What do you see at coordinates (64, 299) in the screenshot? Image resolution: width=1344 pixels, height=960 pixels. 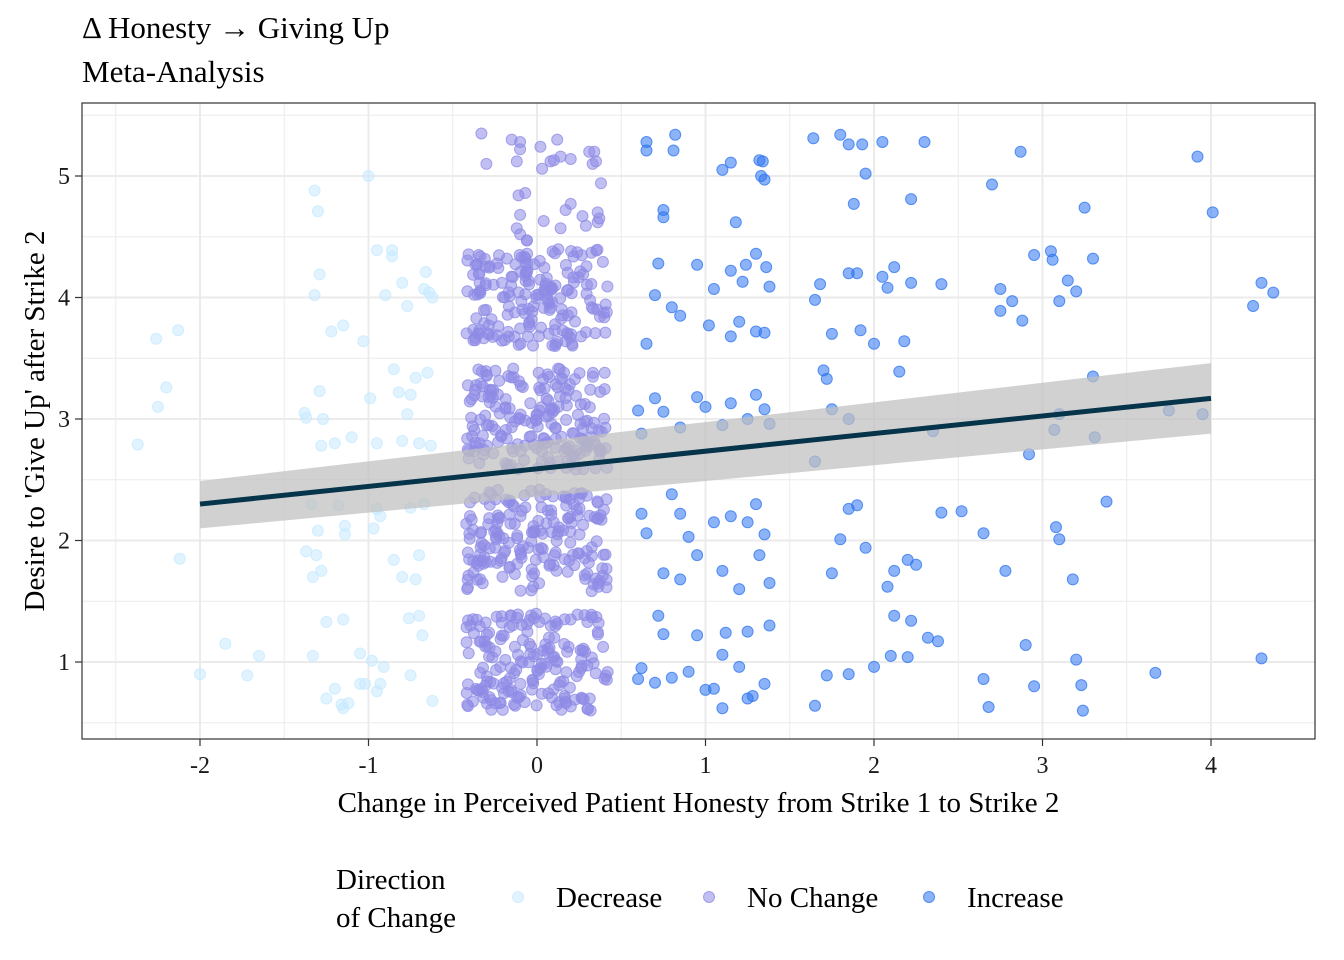 I see `y-tick-label: 4` at bounding box center [64, 299].